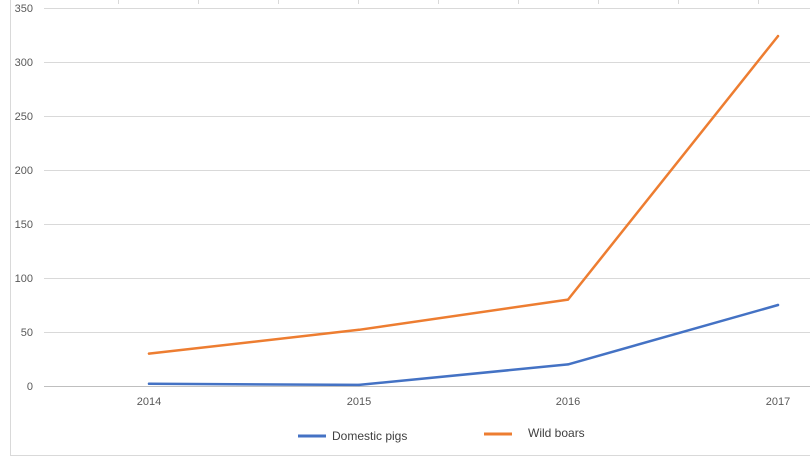  Describe the element at coordinates (568, 402) in the screenshot. I see `x-tick-label: 2016` at that location.